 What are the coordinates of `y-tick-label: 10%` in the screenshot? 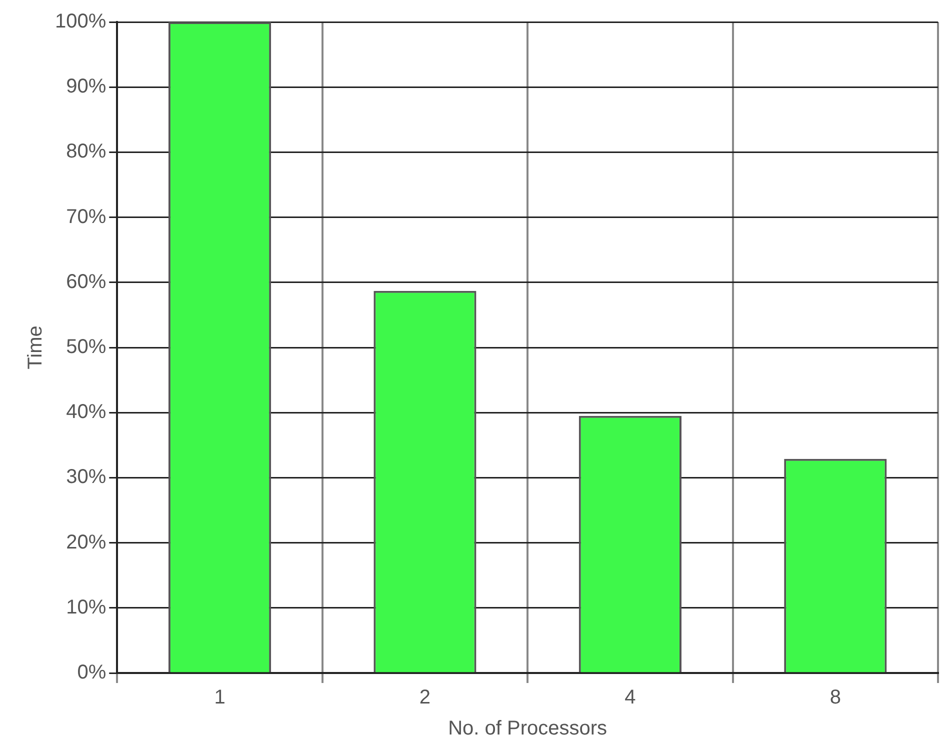 It's located at (86, 607).